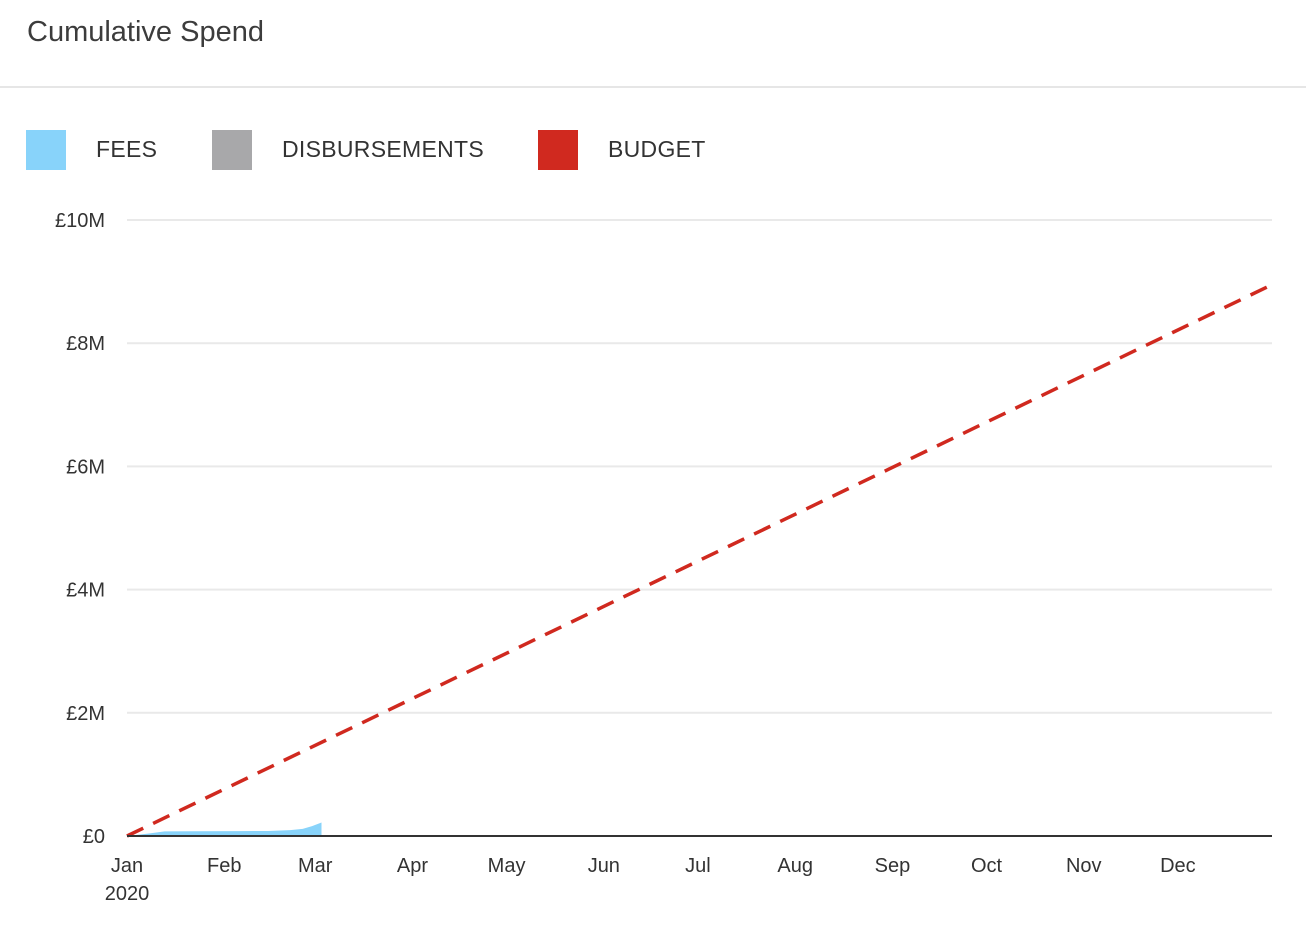 This screenshot has width=1306, height=932. I want to click on x-tick-label: Aug, so click(795, 866).